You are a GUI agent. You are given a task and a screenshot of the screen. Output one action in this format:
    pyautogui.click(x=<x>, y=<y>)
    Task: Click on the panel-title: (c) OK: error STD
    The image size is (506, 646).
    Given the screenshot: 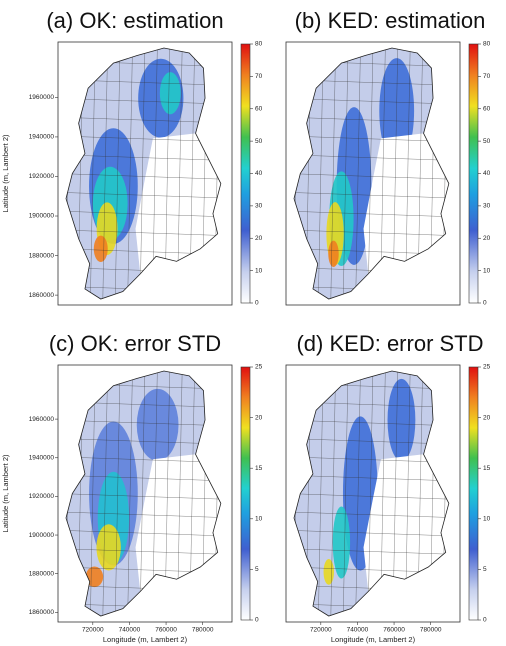 What is the action you would take?
    pyautogui.click(x=135, y=343)
    